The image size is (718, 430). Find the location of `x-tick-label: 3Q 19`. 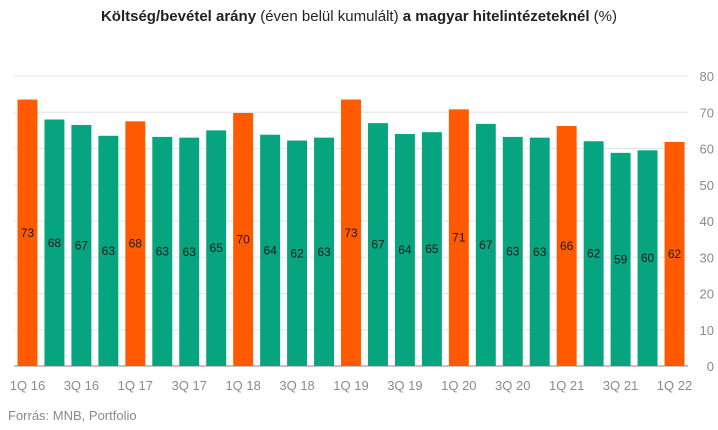

x-tick-label: 3Q 19 is located at coordinates (404, 385).